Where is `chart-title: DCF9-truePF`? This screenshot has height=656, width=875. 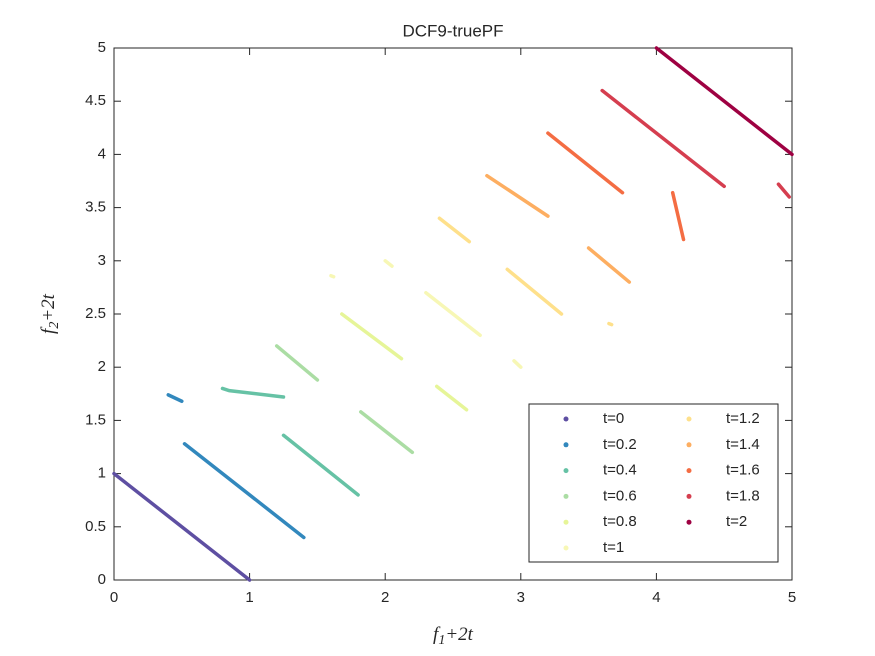
chart-title: DCF9-truePF is located at coordinates (452, 30).